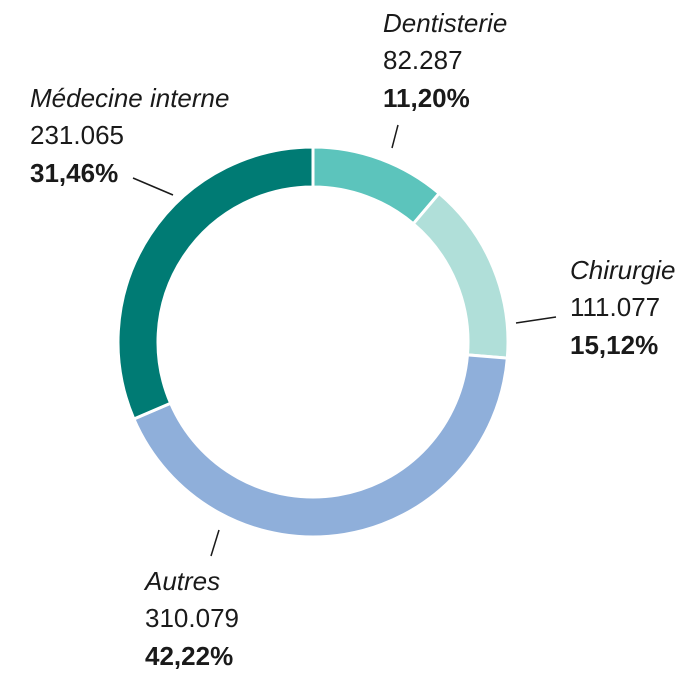  I want to click on percent-label: 42,22%, so click(189, 656).